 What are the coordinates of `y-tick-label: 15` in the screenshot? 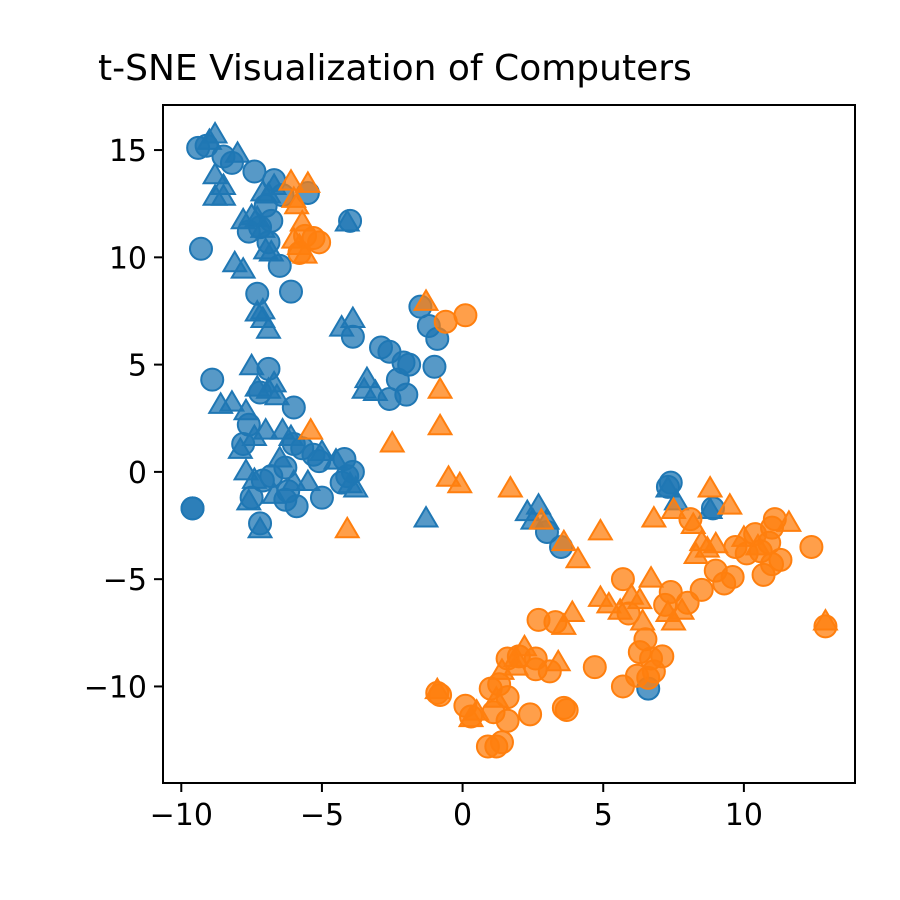 It's located at (128, 151).